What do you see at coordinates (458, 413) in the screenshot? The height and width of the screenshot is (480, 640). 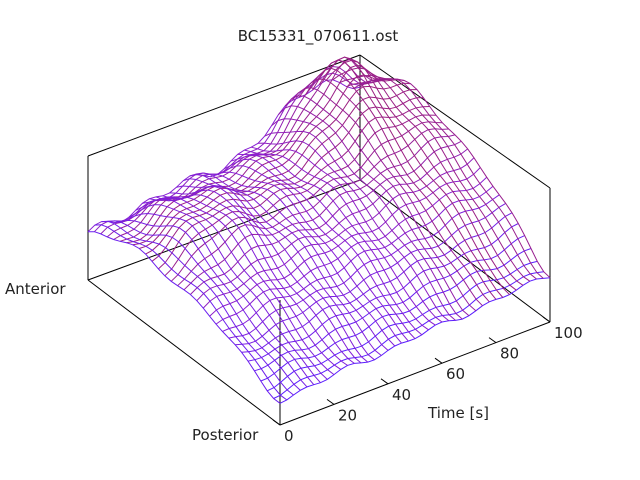 I see `x-axis-label: Time [s]` at bounding box center [458, 413].